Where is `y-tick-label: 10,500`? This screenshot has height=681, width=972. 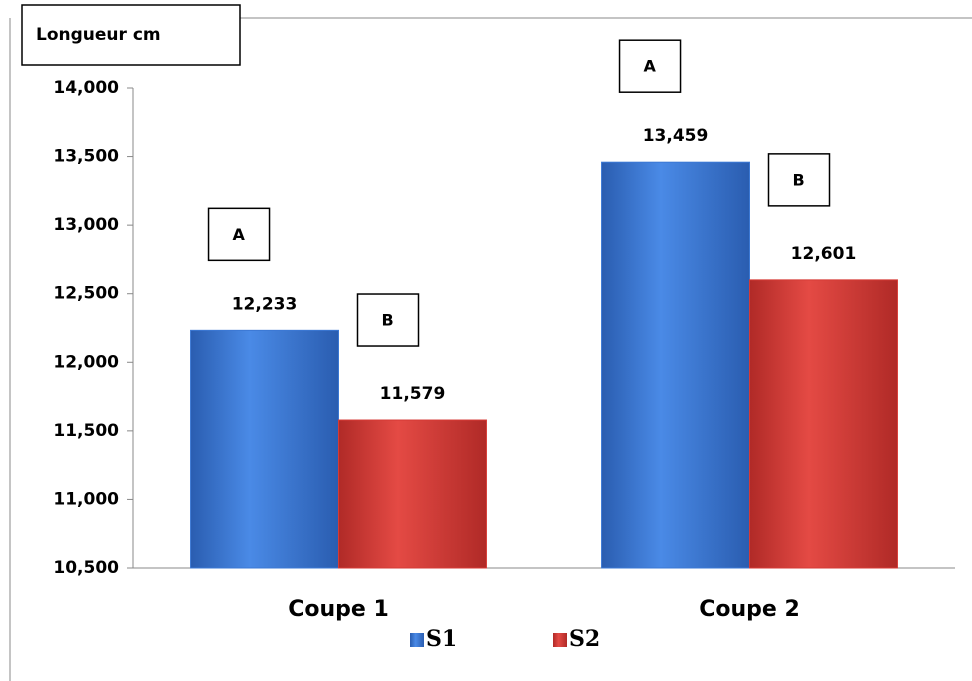 y-tick-label: 10,500 is located at coordinates (86, 568).